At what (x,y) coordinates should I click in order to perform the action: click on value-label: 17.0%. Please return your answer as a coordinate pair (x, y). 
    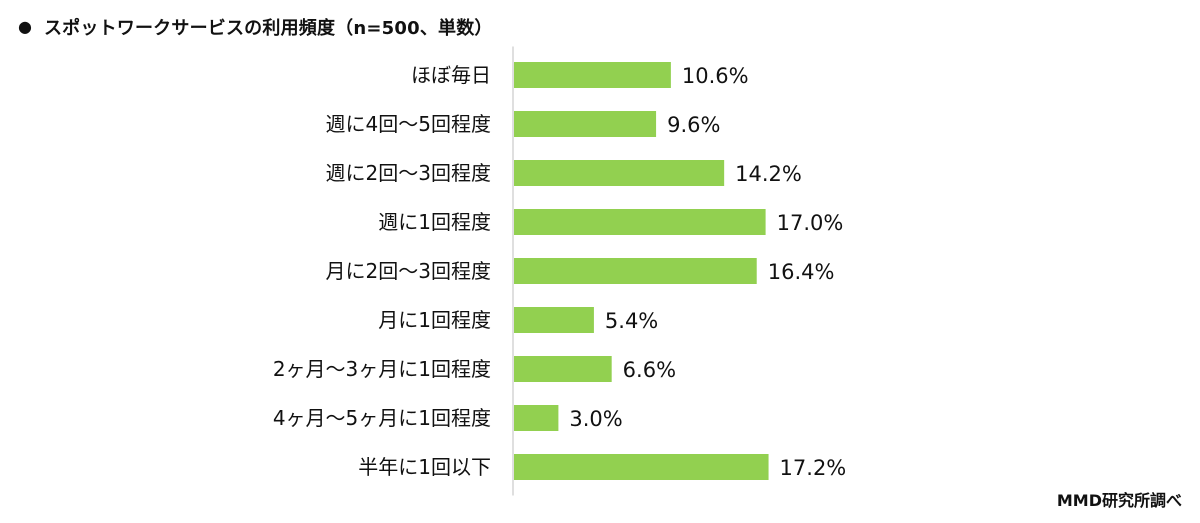
    Looking at the image, I should click on (810, 223).